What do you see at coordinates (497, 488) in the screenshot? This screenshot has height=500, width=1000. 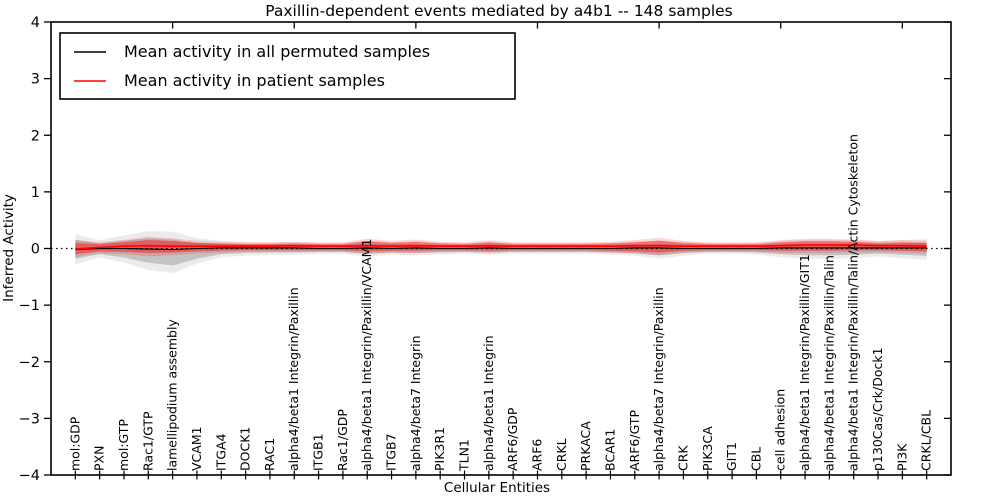 I see `x-axis-title: Cellular Entities` at bounding box center [497, 488].